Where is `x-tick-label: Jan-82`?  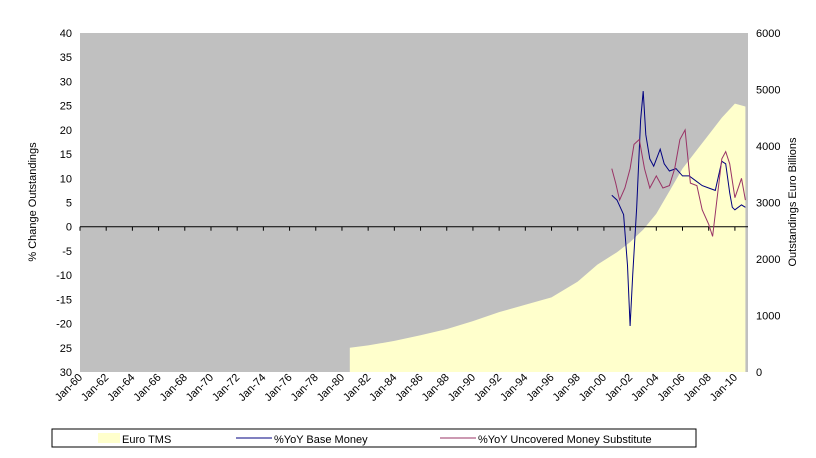 x-tick-label: Jan-82 is located at coordinates (357, 388).